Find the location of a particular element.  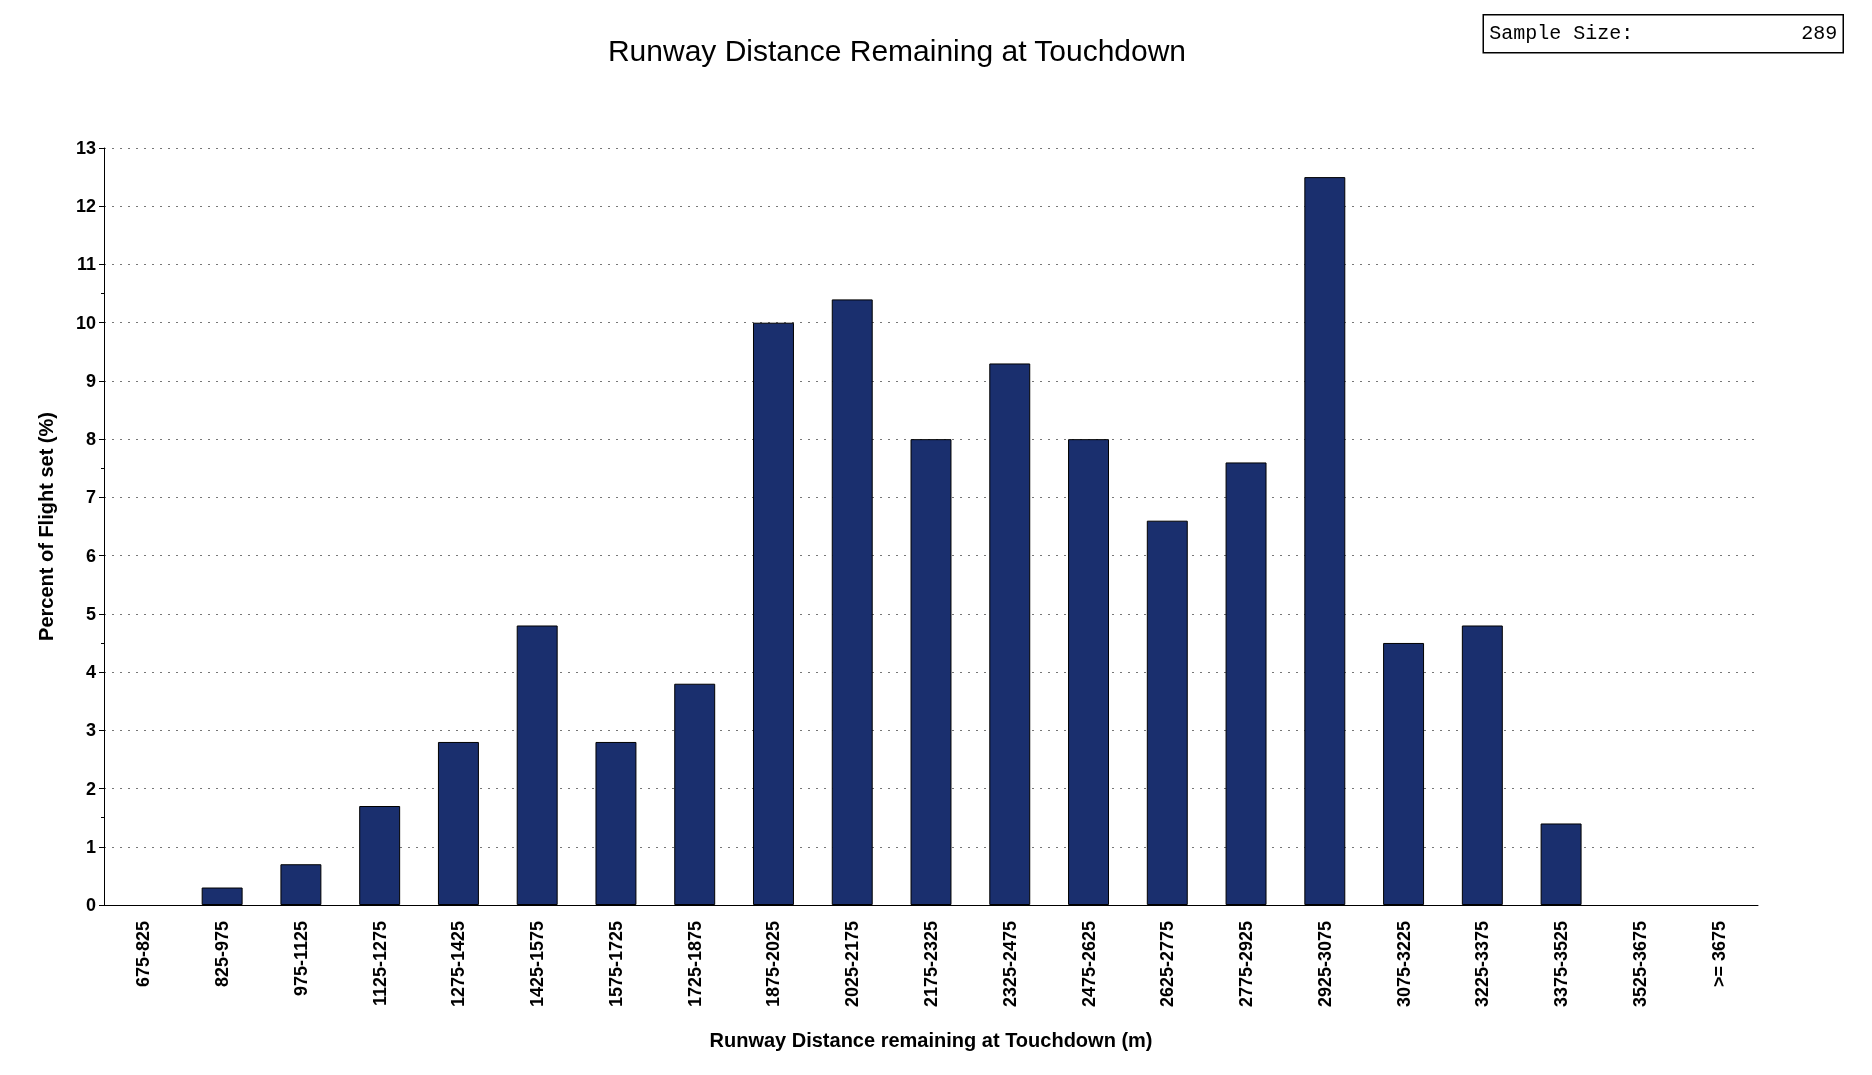

x-axis-title: Runway Distance remaining at Touchdown (m) is located at coordinates (931, 1040).